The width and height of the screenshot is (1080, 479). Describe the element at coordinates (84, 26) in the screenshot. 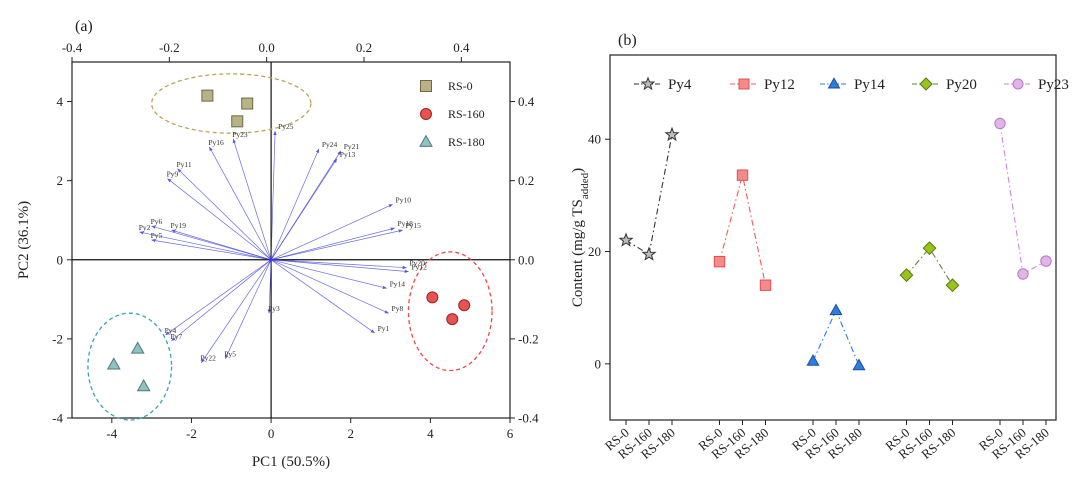

I see `panel-a-label: (a)` at that location.